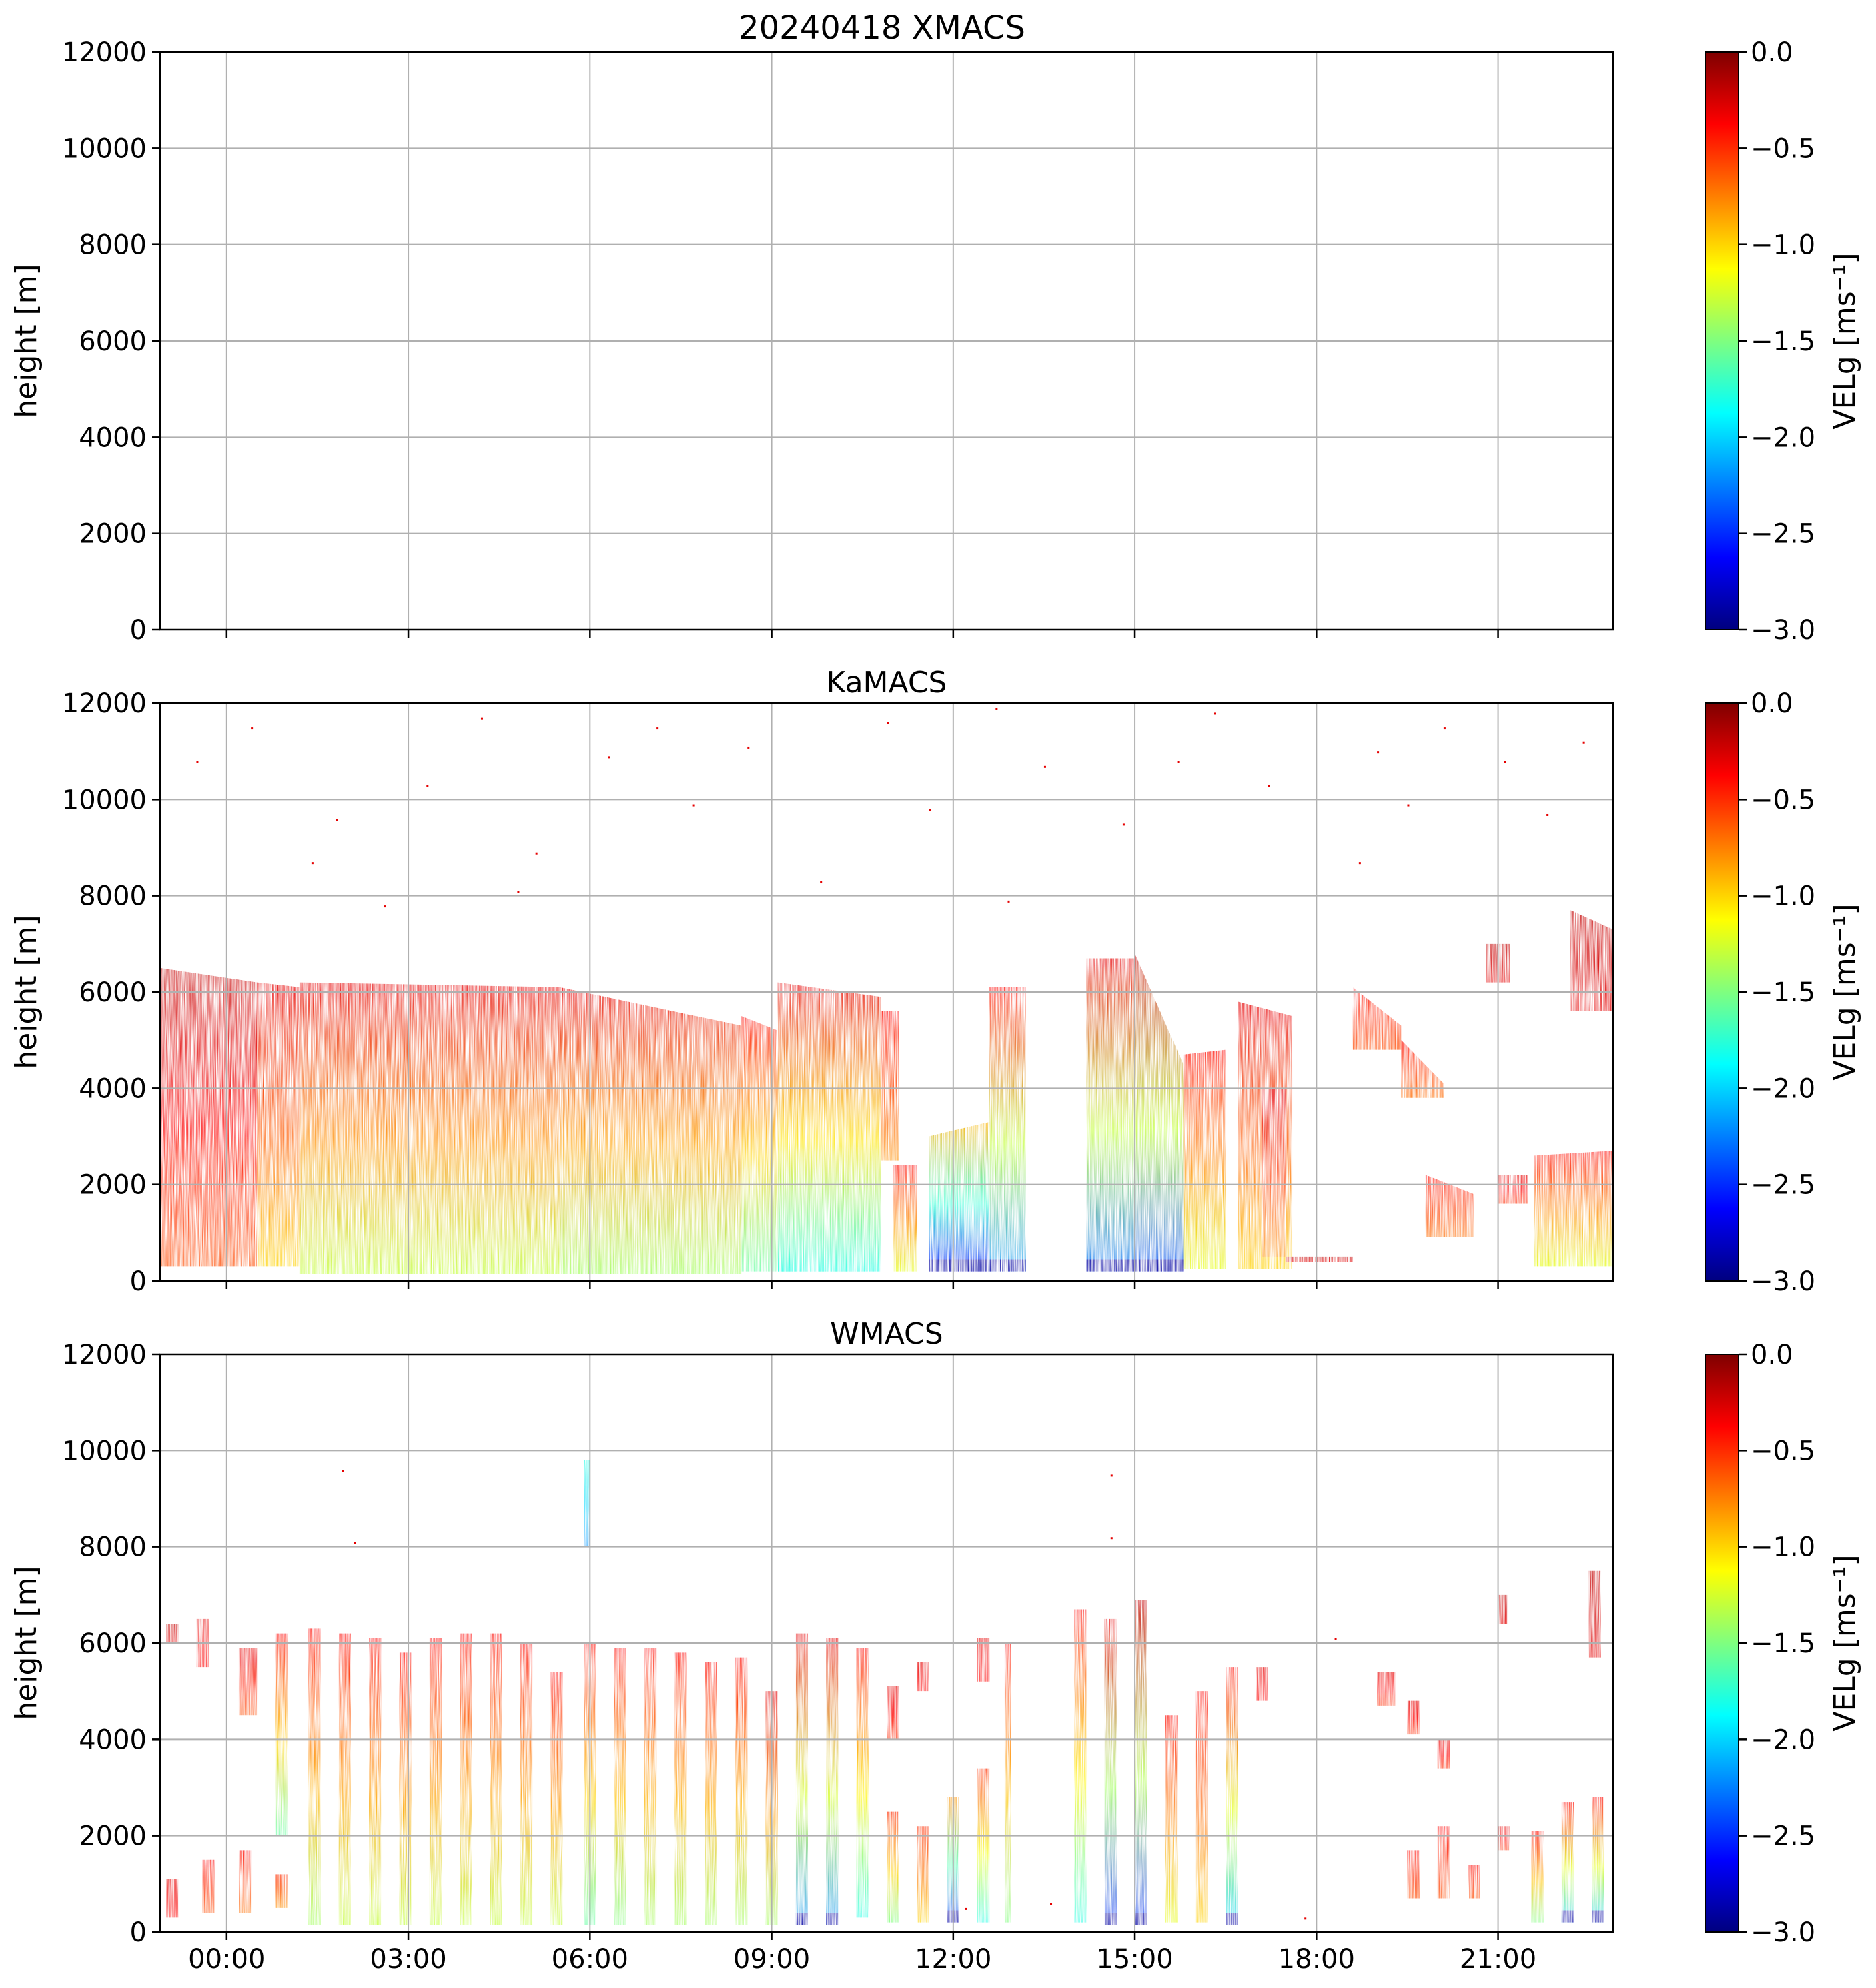 This screenshot has width=1876, height=1988. Describe the element at coordinates (1783, 341) in the screenshot. I see `colorbar-tick-label: −1.5` at that location.